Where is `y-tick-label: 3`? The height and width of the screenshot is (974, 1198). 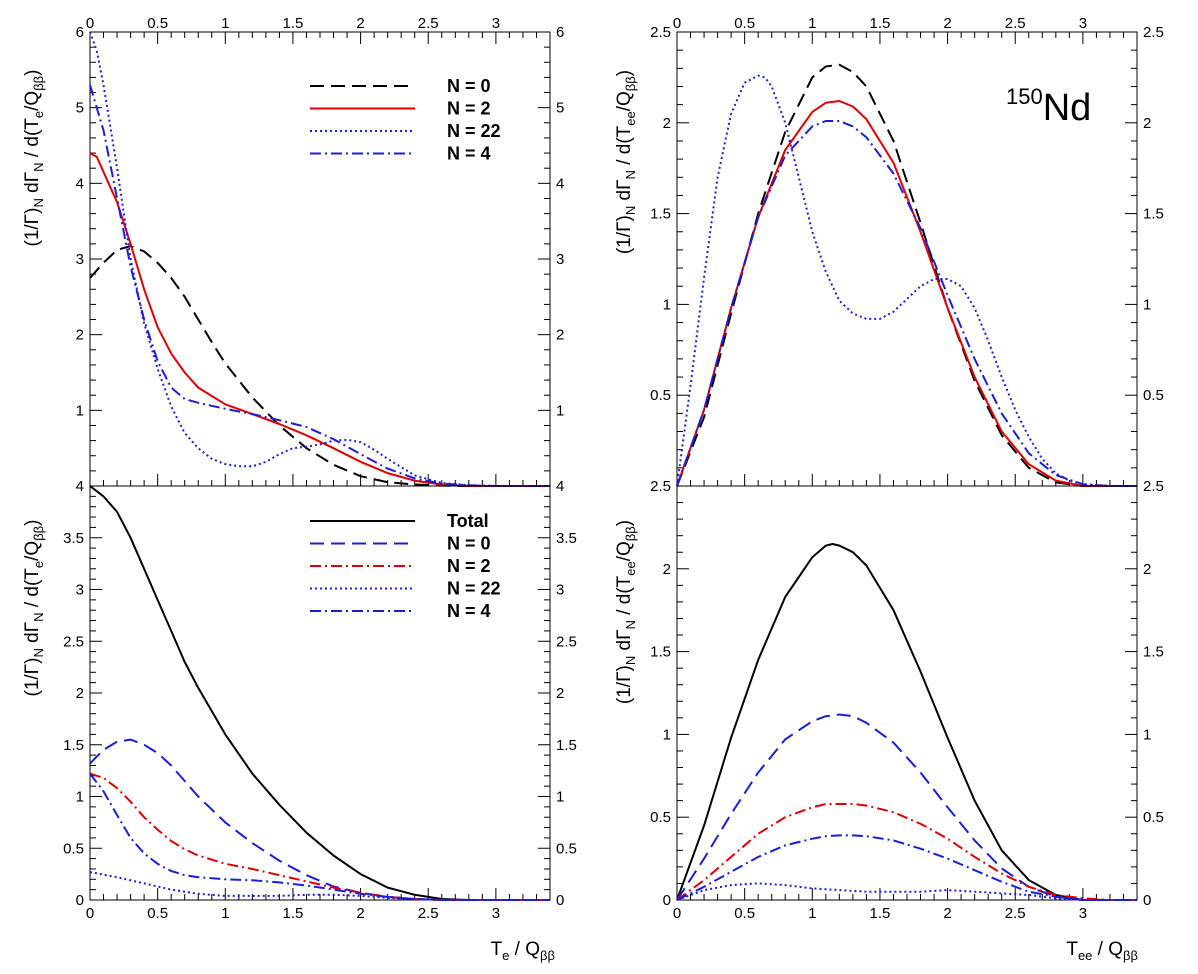 y-tick-label: 3 is located at coordinates (80, 590).